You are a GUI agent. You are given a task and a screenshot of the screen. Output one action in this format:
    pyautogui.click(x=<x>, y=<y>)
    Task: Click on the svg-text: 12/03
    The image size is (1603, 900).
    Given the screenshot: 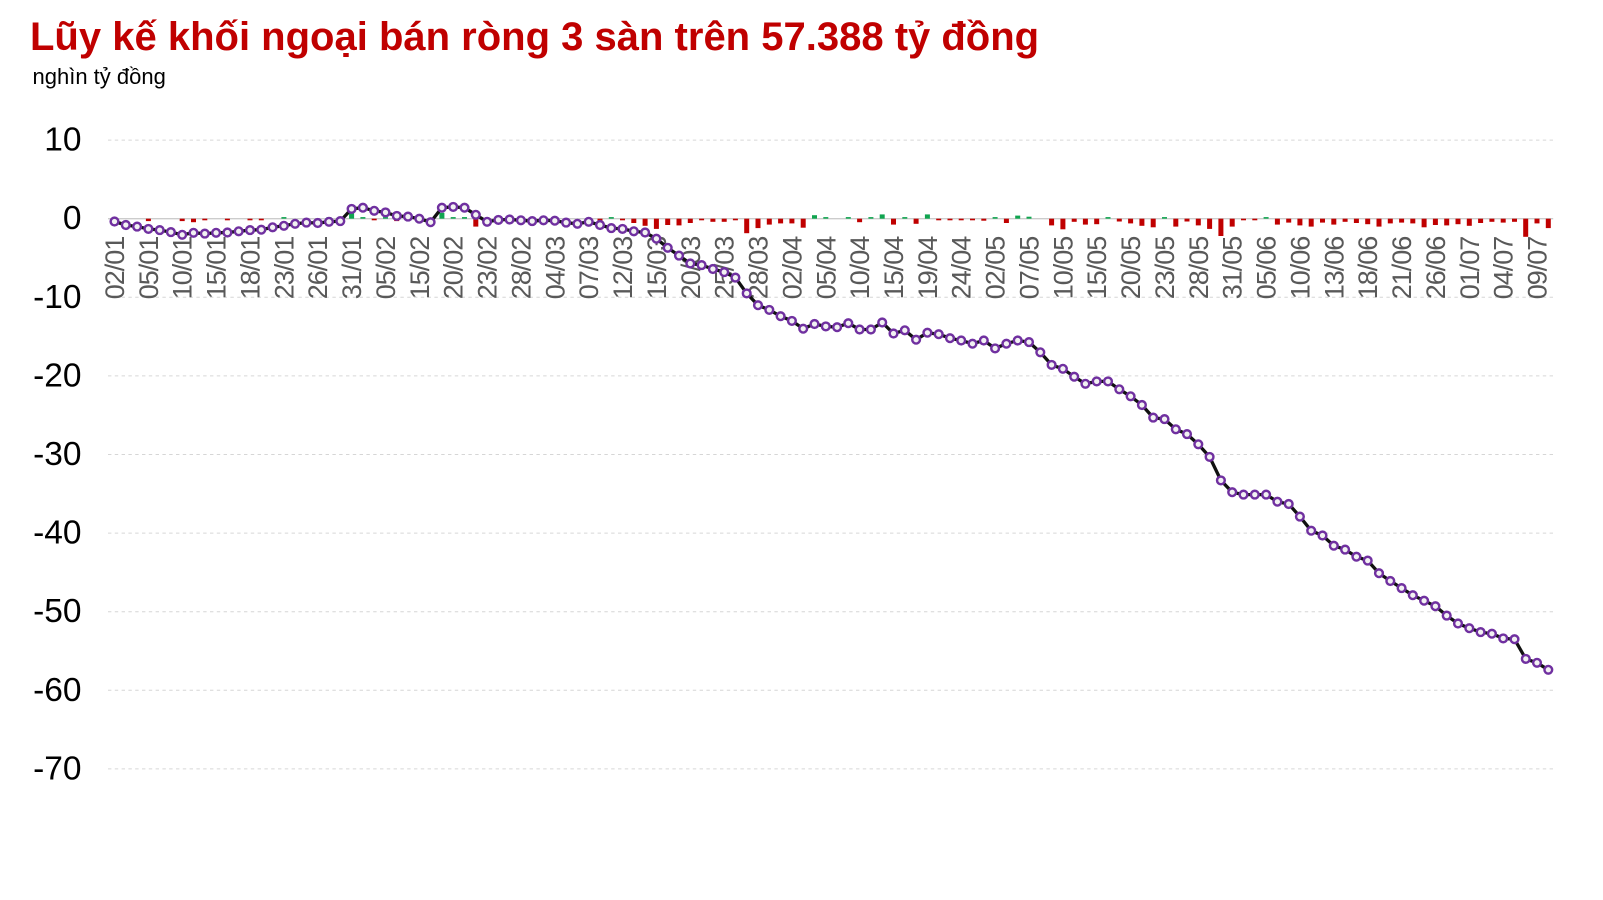 What is the action you would take?
    pyautogui.click(x=623, y=268)
    